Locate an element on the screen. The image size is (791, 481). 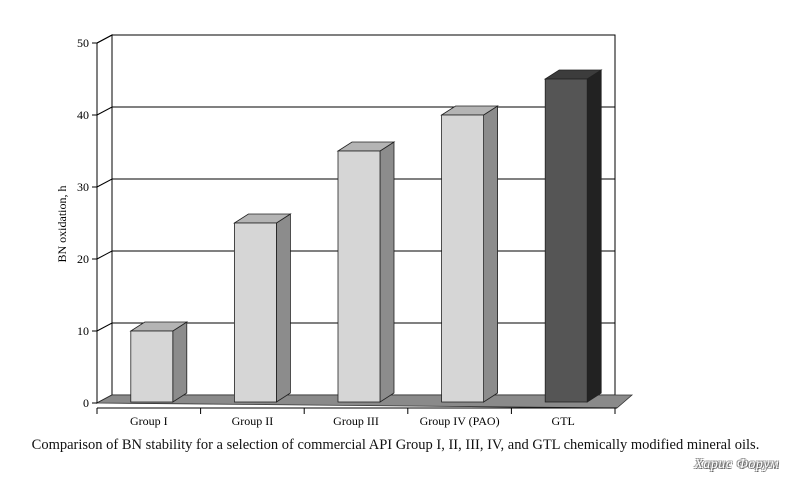
y-axis: 0 10 20 30 40 50 is located at coordinates (87, 223).